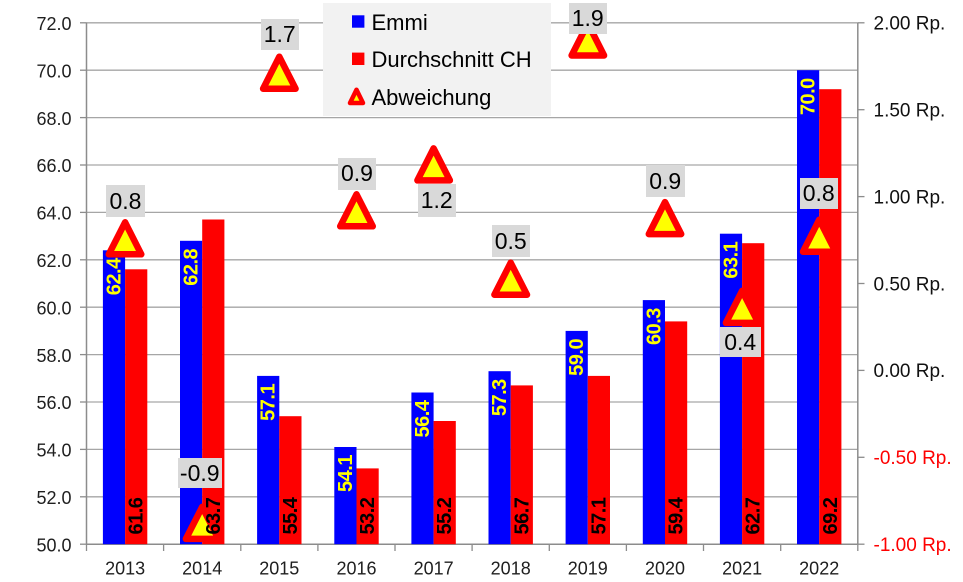 This screenshot has width=963, height=582. What do you see at coordinates (677, 515) in the screenshot?
I see `svg-text: 59.4` at bounding box center [677, 515].